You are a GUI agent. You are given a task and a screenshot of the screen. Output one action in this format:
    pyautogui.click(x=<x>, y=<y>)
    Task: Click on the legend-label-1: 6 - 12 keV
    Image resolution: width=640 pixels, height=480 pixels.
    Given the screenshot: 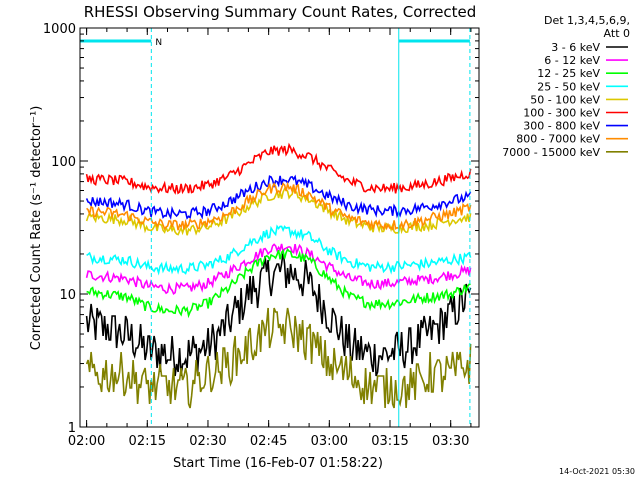 What is the action you would take?
    pyautogui.click(x=572, y=60)
    